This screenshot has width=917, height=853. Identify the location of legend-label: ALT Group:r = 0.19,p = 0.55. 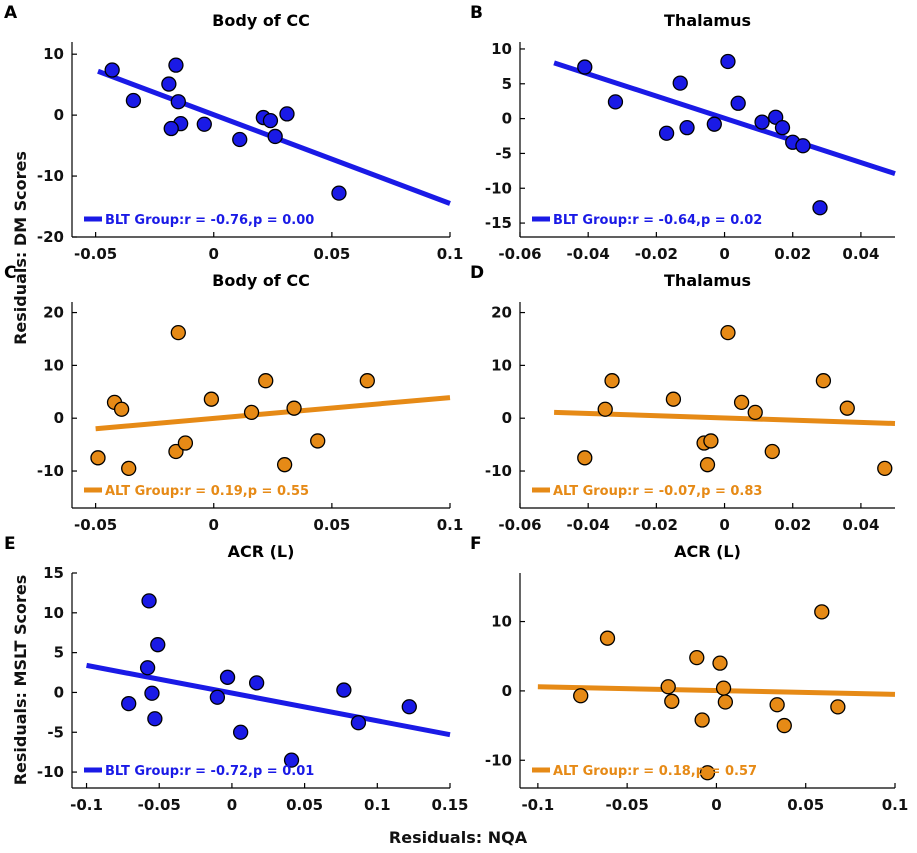
(207, 491).